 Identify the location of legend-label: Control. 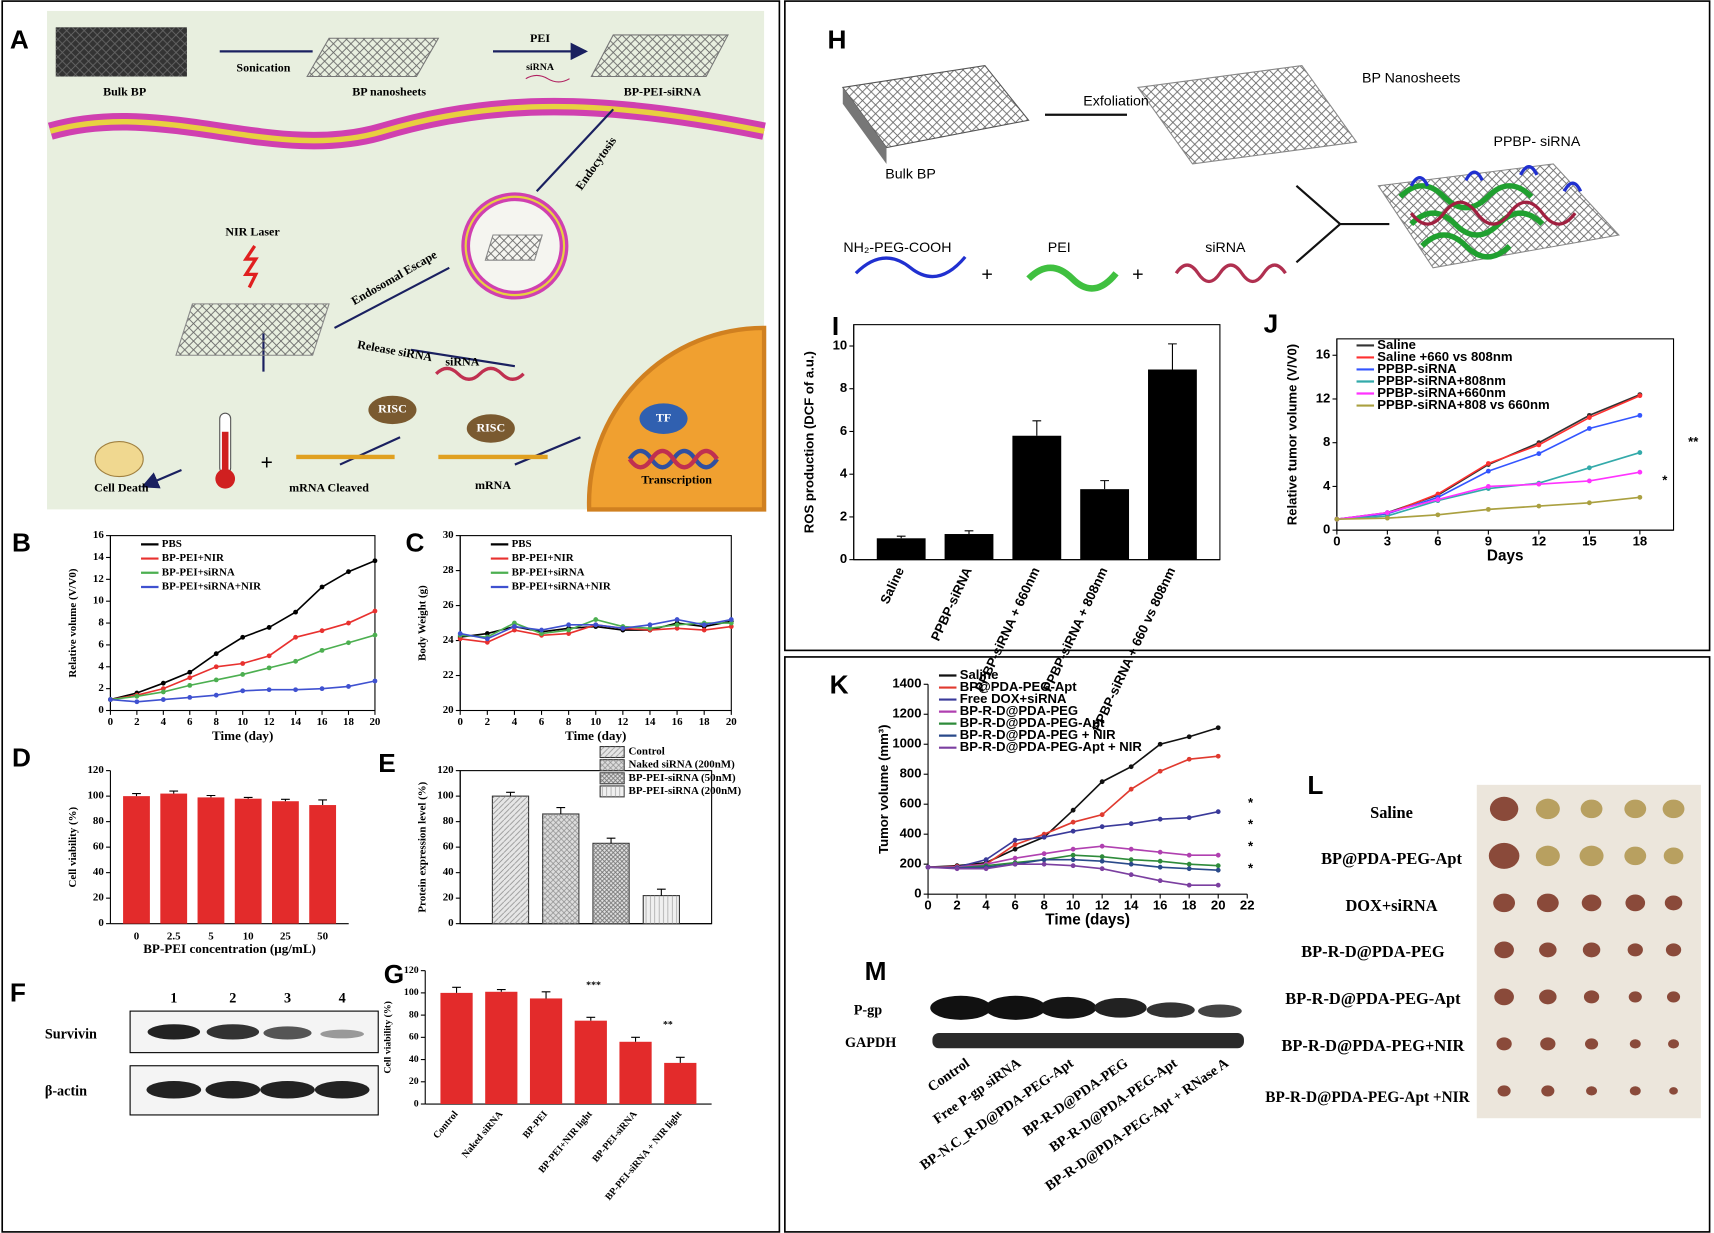
(647, 752).